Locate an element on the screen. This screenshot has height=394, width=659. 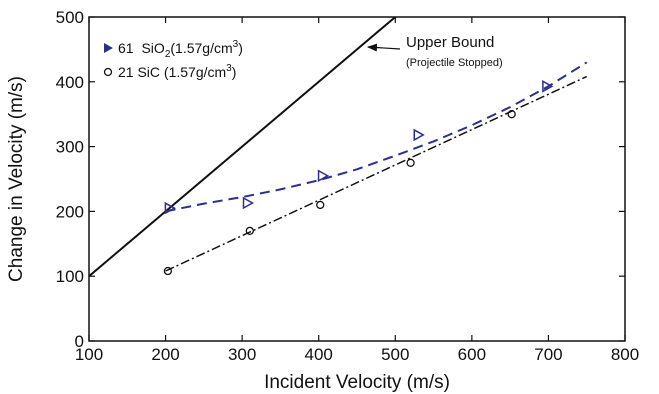
legend-item-sic: 21 SiC (1.57g/cm3) is located at coordinates (169, 71).